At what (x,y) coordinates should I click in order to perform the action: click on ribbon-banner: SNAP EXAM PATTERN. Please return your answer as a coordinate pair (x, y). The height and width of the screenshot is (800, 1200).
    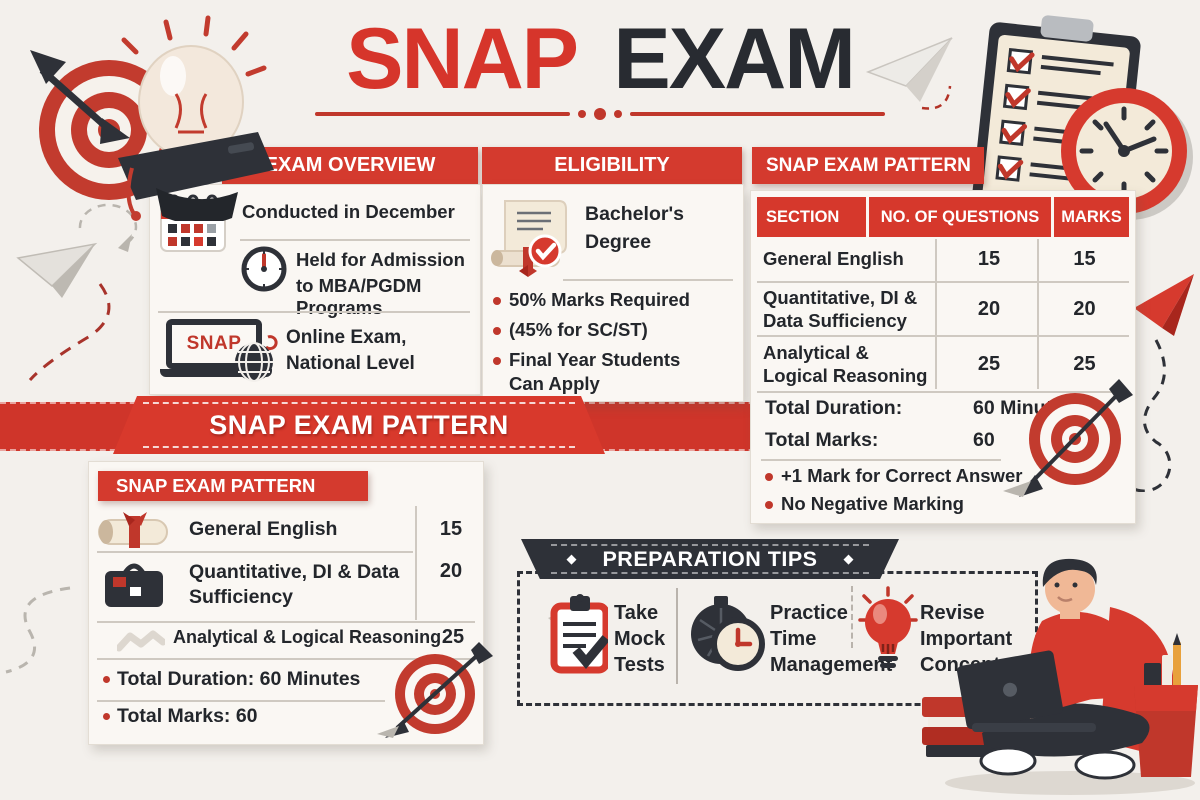
    Looking at the image, I should click on (359, 425).